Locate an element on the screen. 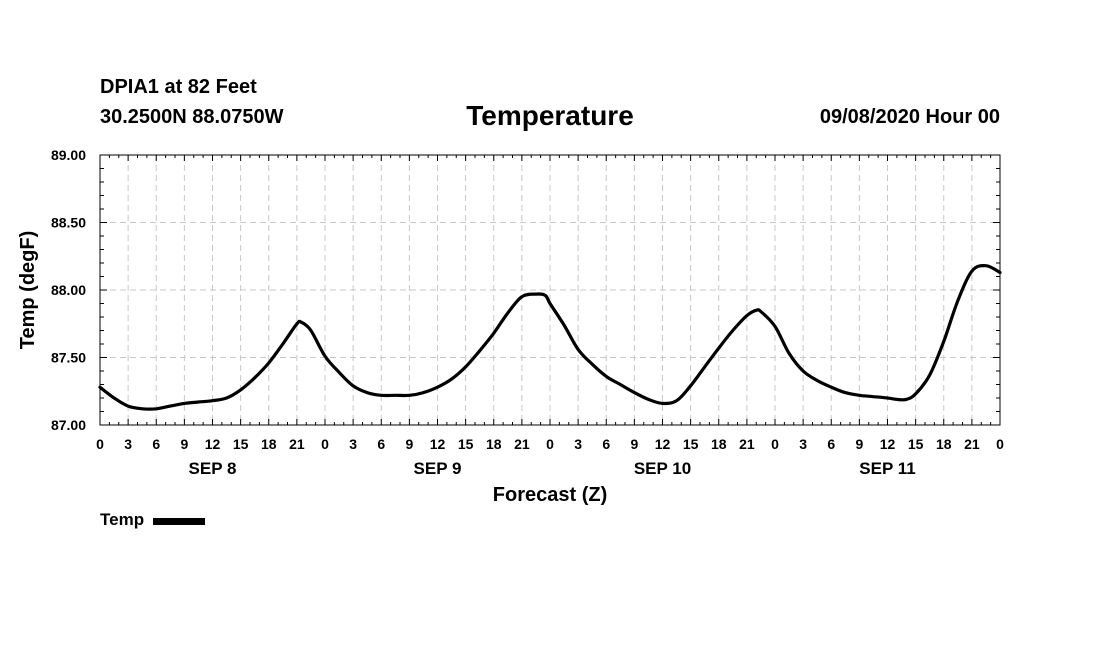 This screenshot has width=1100, height=650. day-label: SEP 11 is located at coordinates (887, 468).